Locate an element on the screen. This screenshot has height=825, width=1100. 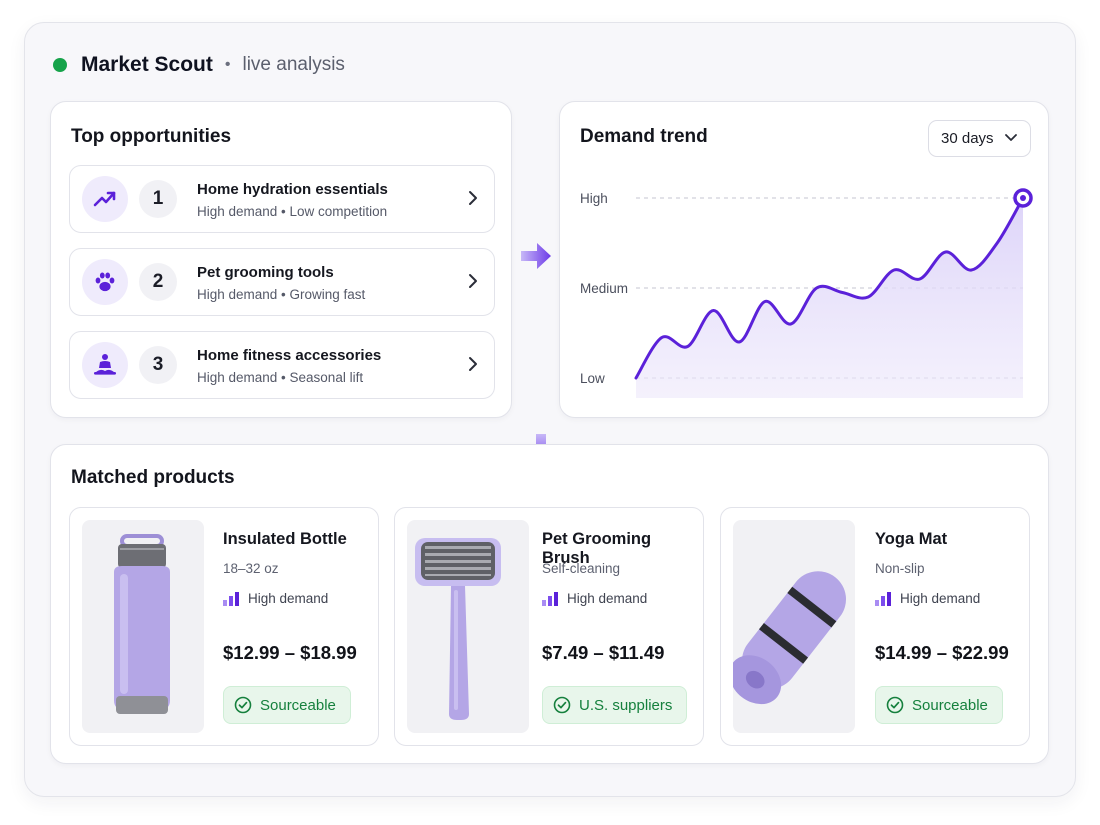
y-level-label: Low is located at coordinates (592, 378).